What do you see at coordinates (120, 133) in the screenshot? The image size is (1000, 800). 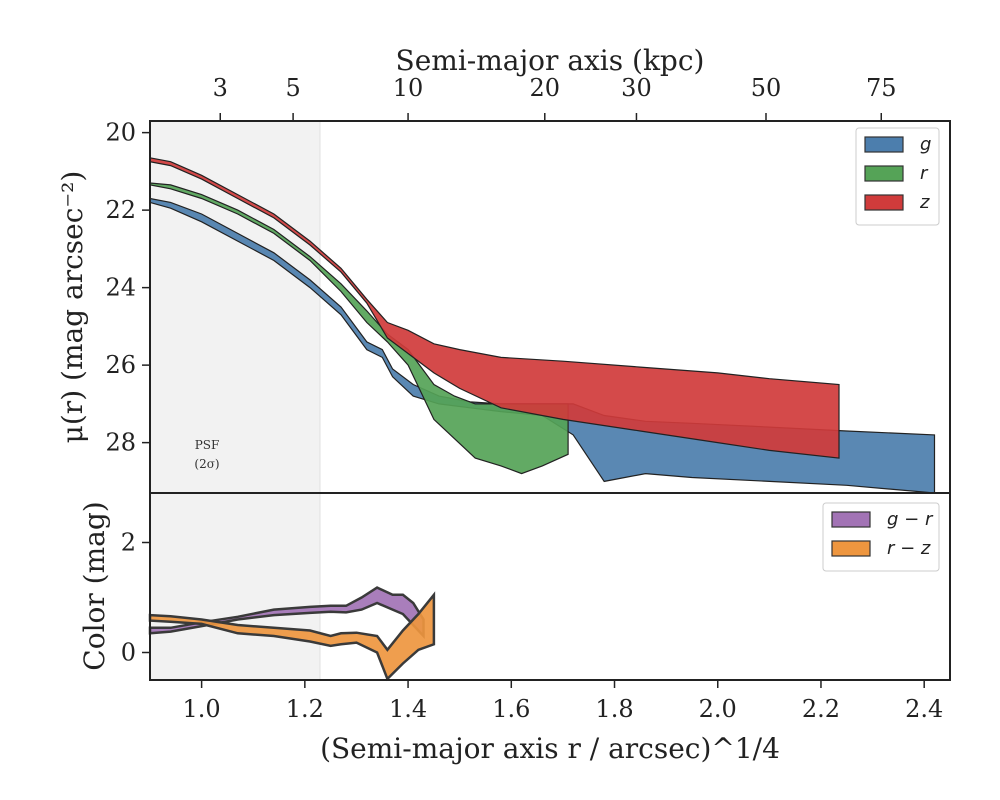 I see `y-tick-label: 20` at bounding box center [120, 133].